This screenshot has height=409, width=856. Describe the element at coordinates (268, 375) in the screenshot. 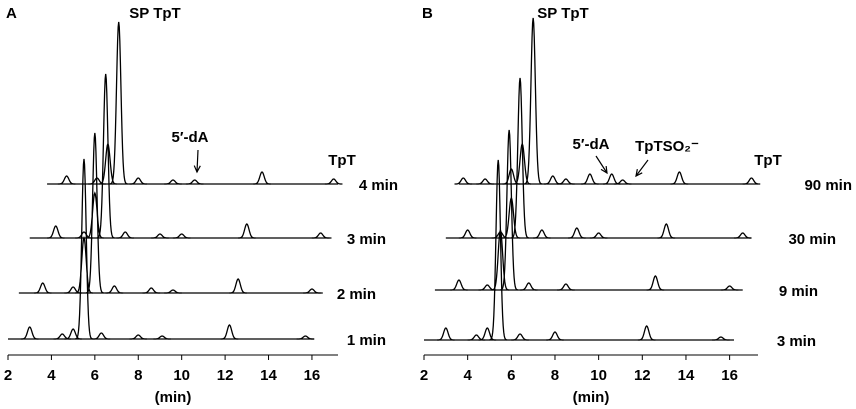

I see `x-tick-label: 14` at that location.